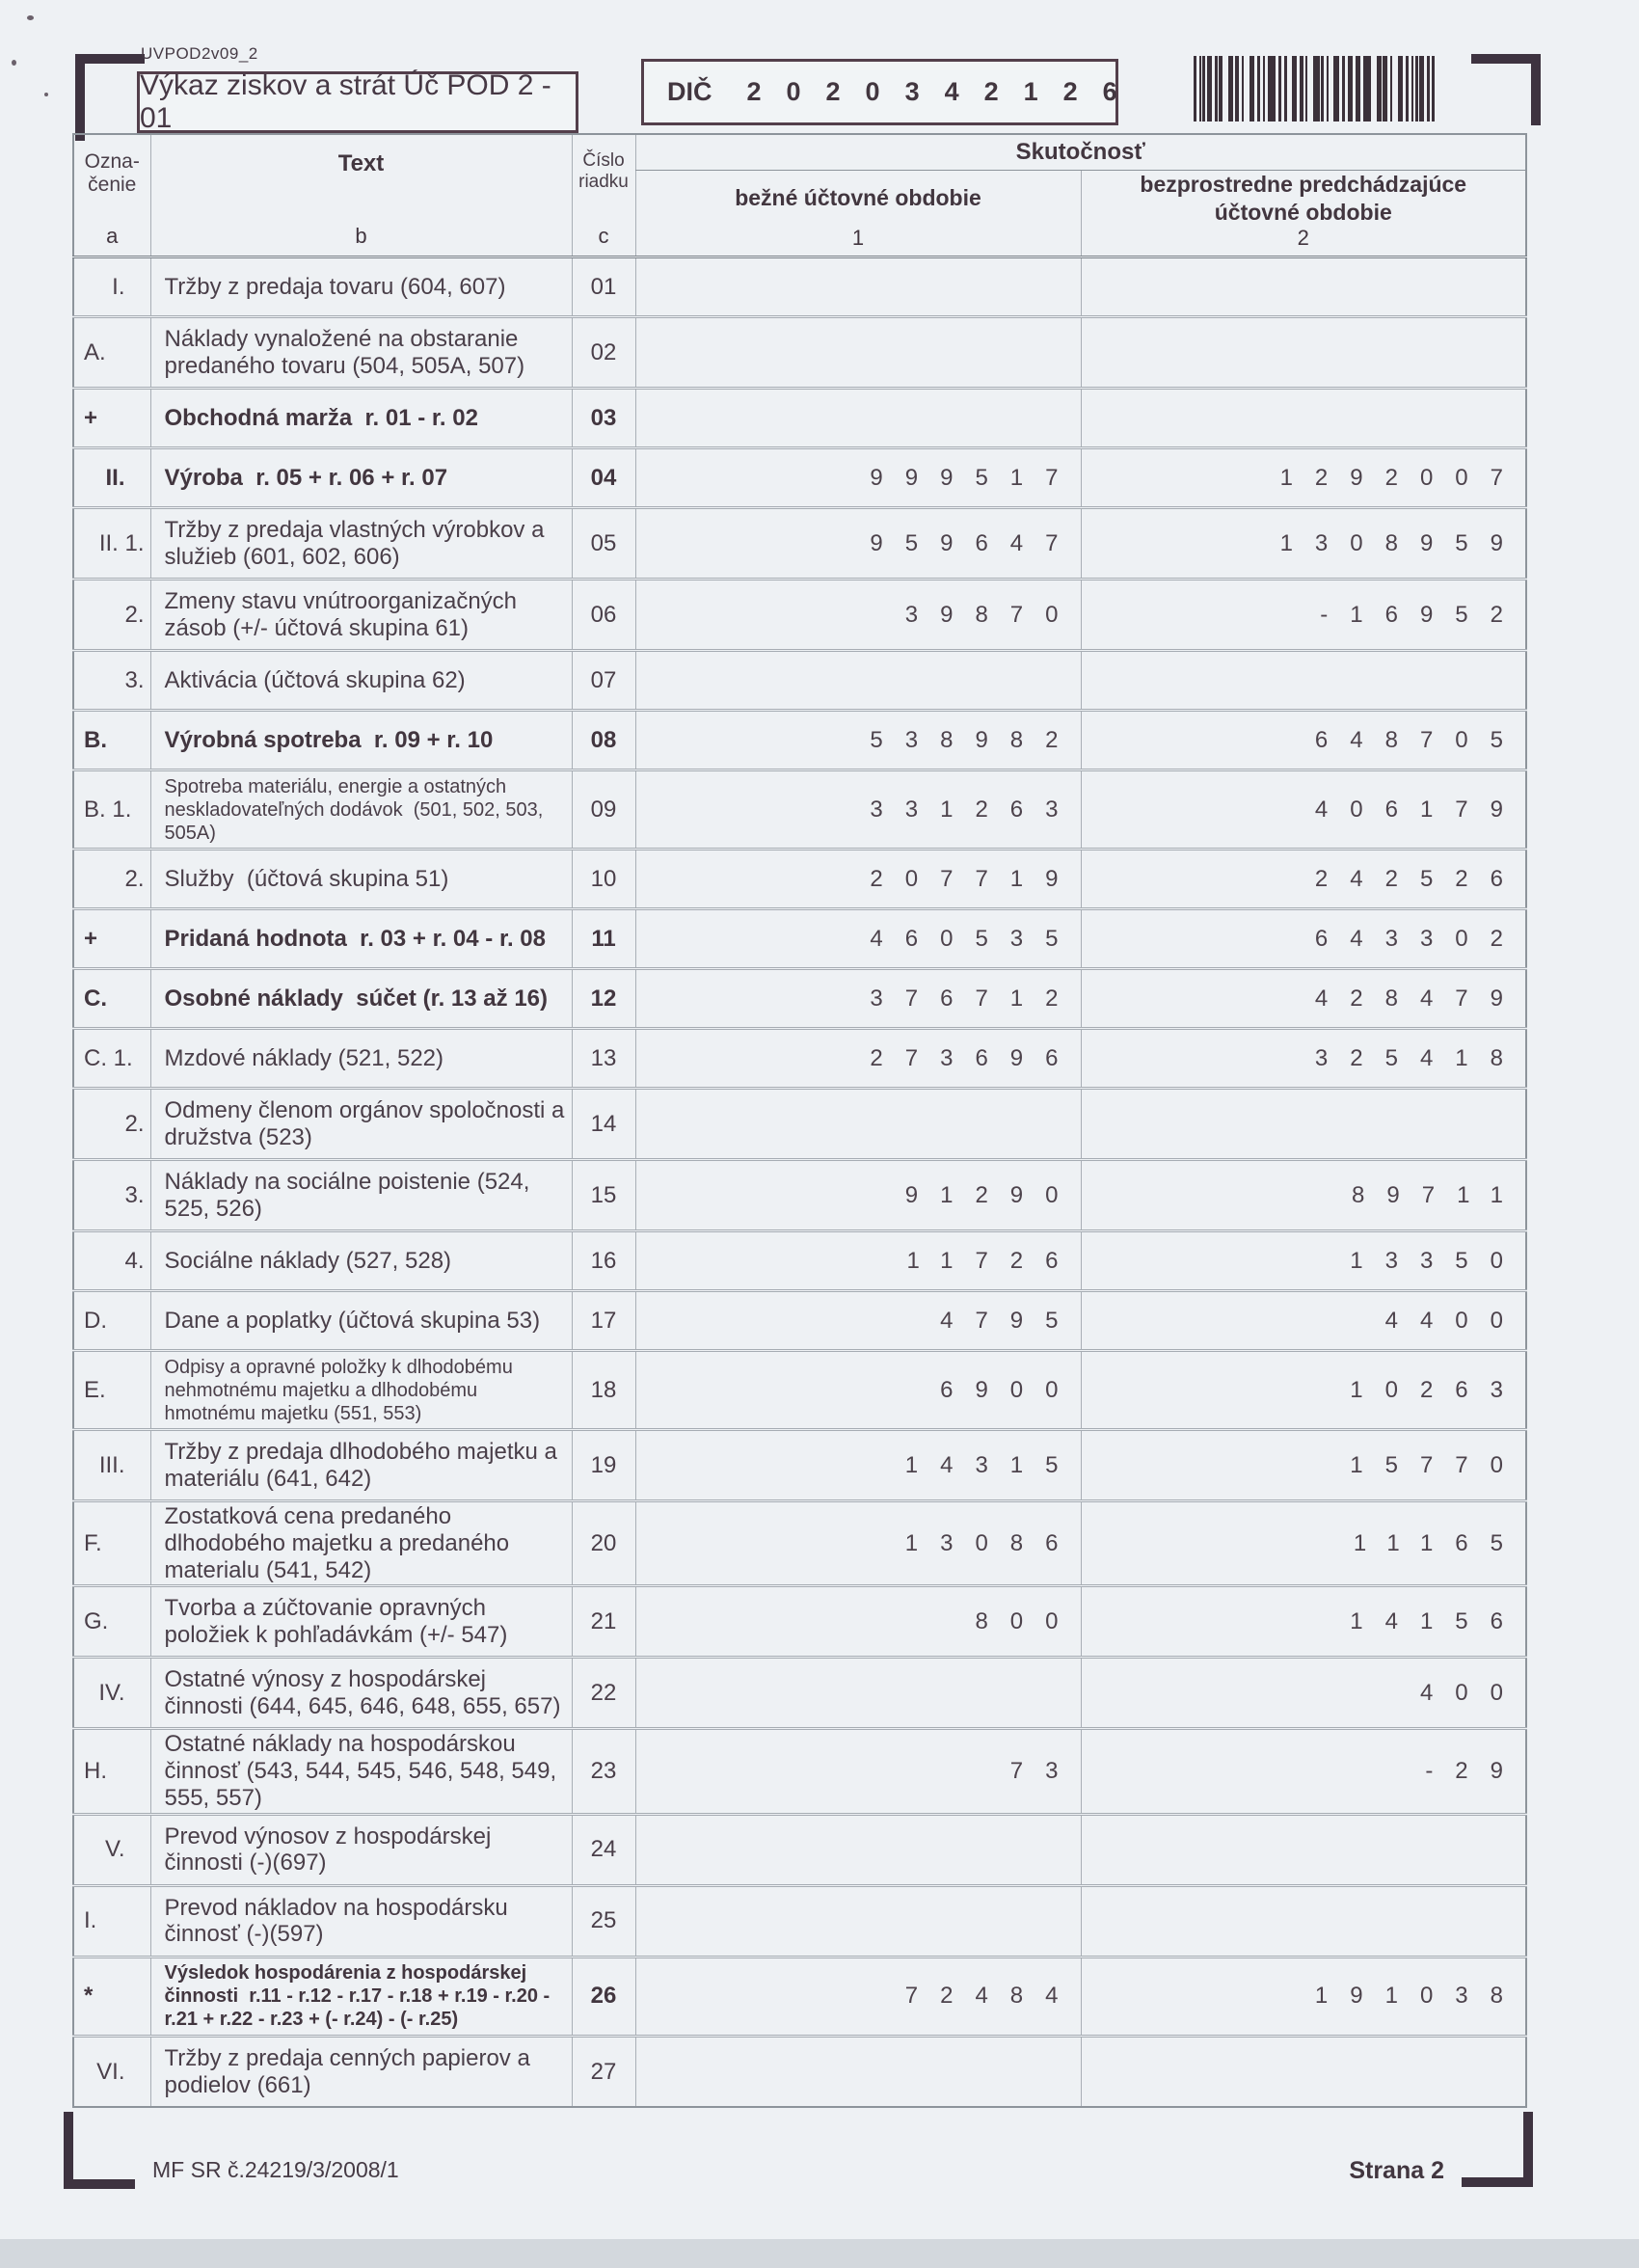 This screenshot has width=1639, height=2268. I want to click on current-period-value-cell: 73, so click(857, 1771).